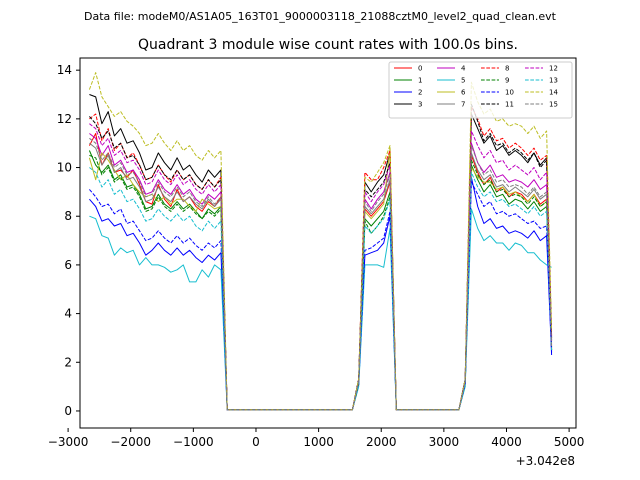 This screenshot has width=640, height=480. I want to click on x-tick-label: −2000, so click(130, 442).